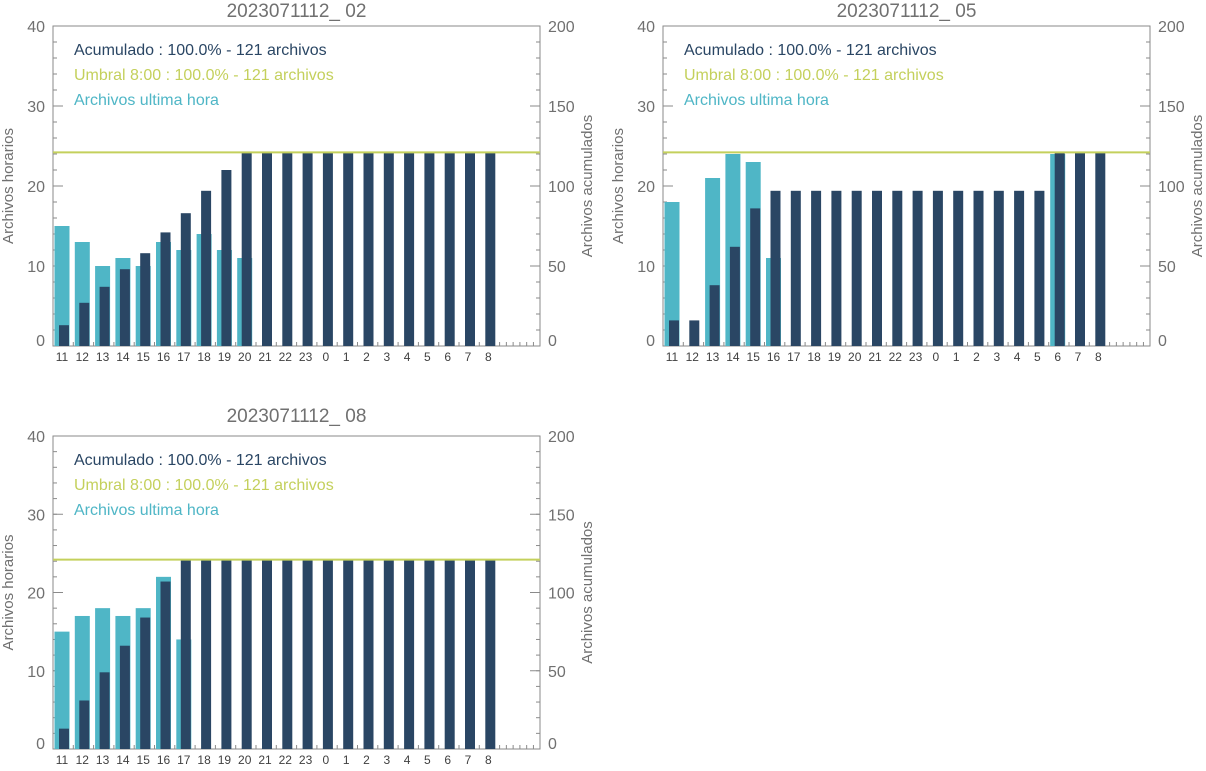 Image resolution: width=1206 pixels, height=771 pixels. Describe the element at coordinates (164, 760) in the screenshot. I see `x-tick-label: 16` at that location.